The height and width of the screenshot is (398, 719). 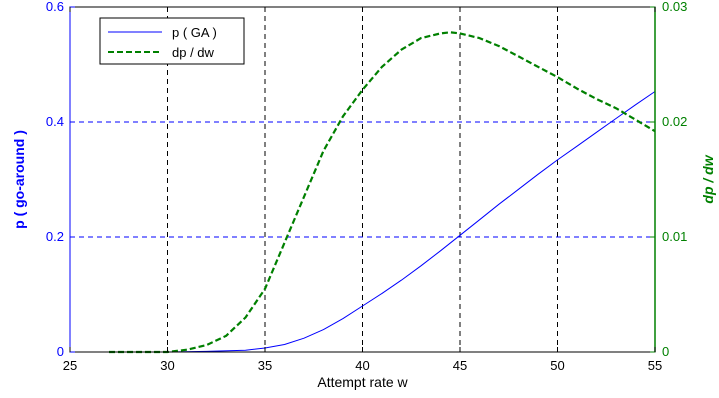 I want to click on left-y-tick-label: 0.4, so click(x=55, y=121).